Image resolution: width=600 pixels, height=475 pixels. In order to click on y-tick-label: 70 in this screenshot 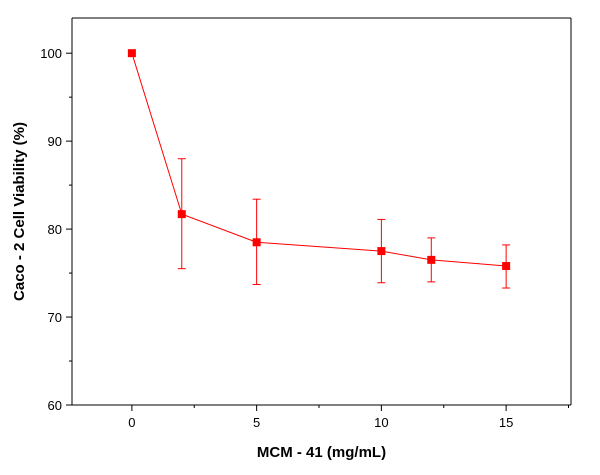, I will do `click(55, 317)`.